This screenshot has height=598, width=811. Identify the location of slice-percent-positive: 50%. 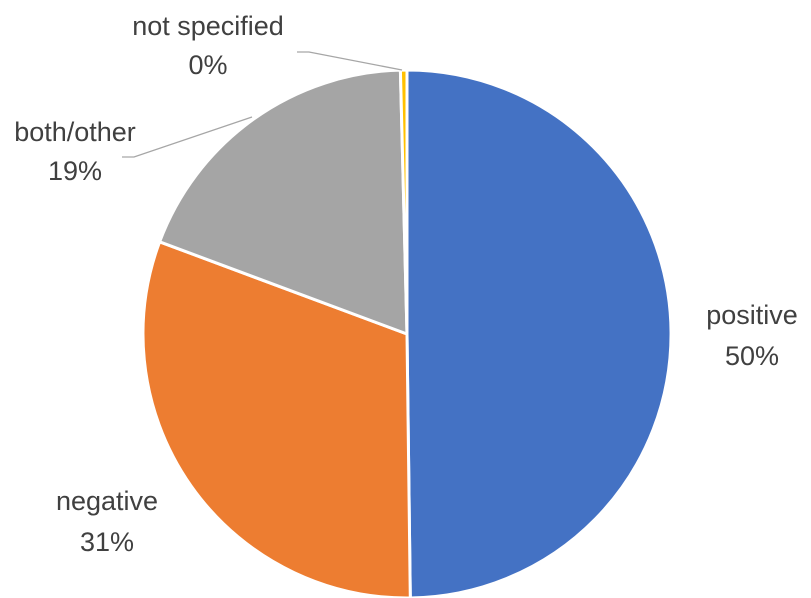
(752, 356).